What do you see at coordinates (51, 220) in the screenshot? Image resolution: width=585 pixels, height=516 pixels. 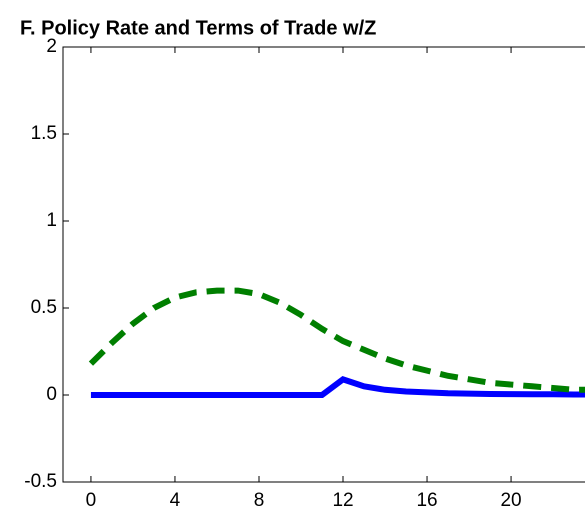 I see `y-tick-label: 1` at bounding box center [51, 220].